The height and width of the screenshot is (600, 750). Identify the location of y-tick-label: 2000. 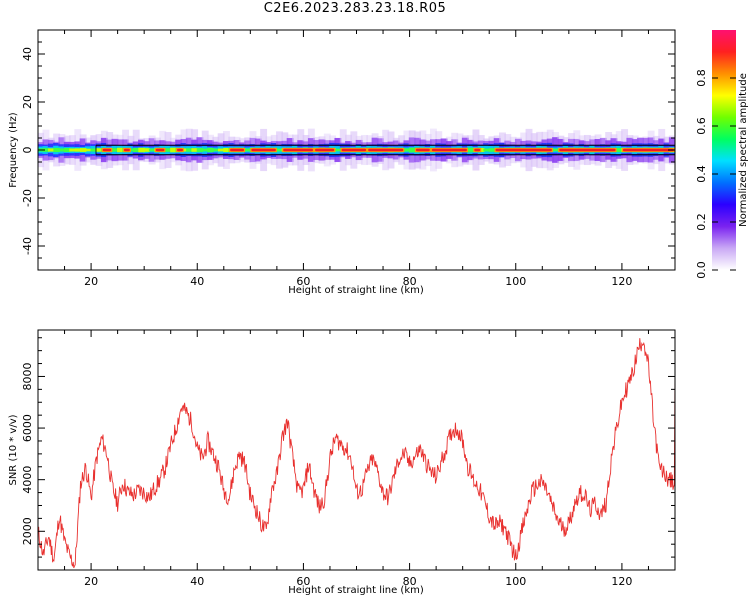
(27, 531).